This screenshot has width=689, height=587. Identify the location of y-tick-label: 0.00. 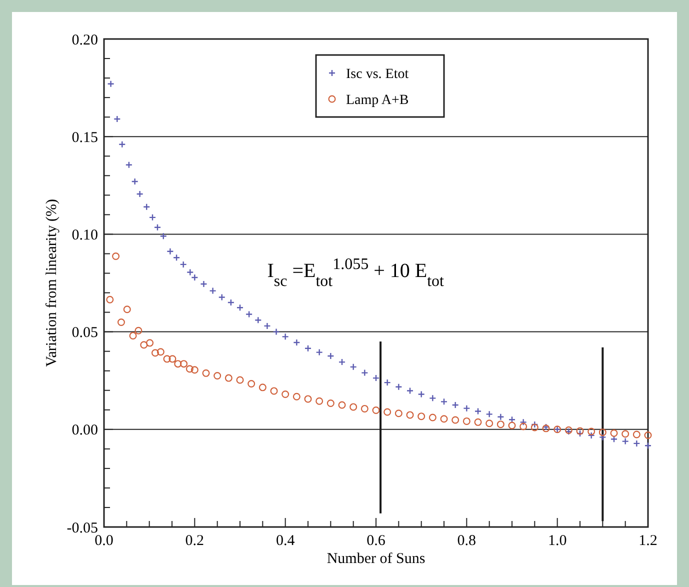
(85, 430).